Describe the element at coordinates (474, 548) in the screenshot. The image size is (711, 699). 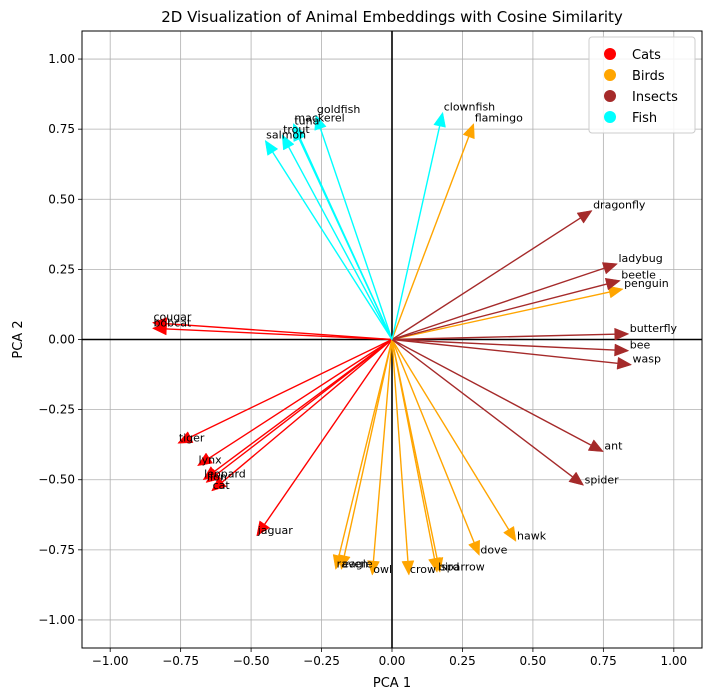
I see `arrow-head-dove` at that location.